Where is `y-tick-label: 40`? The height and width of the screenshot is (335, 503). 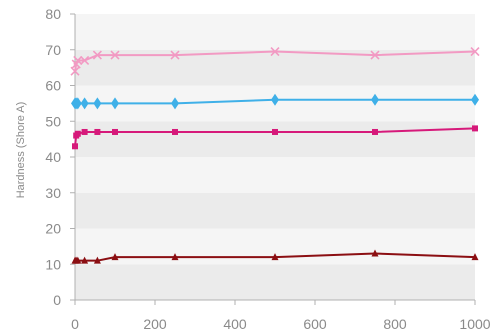
y-tick-label: 40 is located at coordinates (53, 157).